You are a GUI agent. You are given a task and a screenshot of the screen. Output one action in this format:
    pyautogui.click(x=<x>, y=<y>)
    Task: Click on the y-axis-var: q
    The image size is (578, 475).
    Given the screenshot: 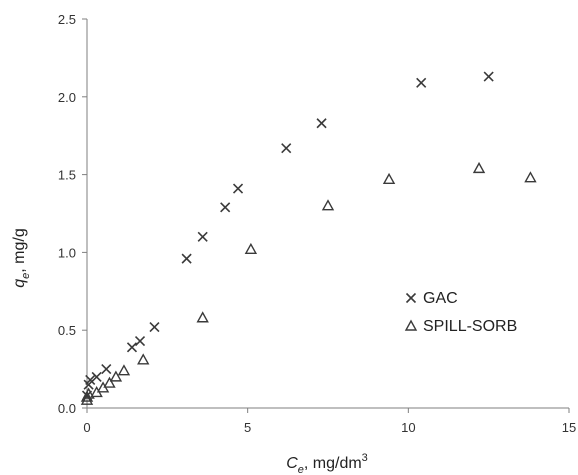 What is the action you would take?
    pyautogui.click(x=19, y=283)
    